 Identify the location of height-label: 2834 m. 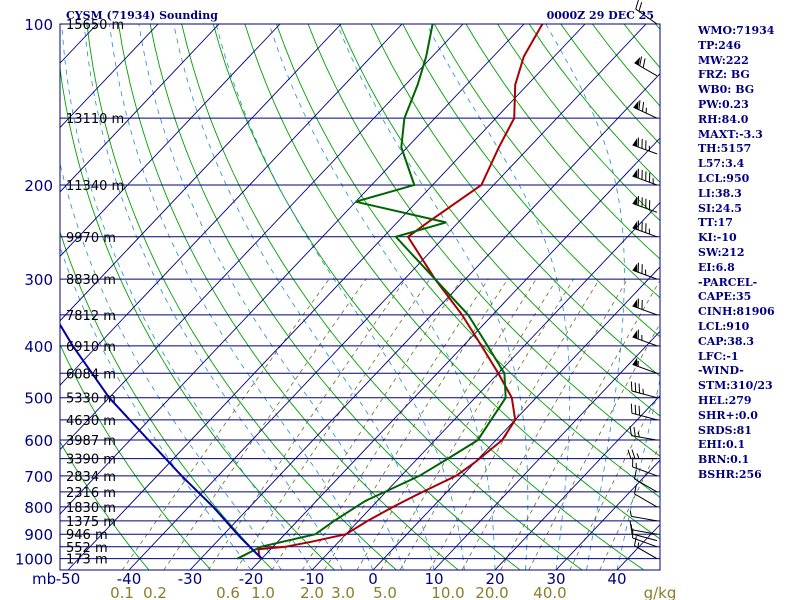
(91, 477).